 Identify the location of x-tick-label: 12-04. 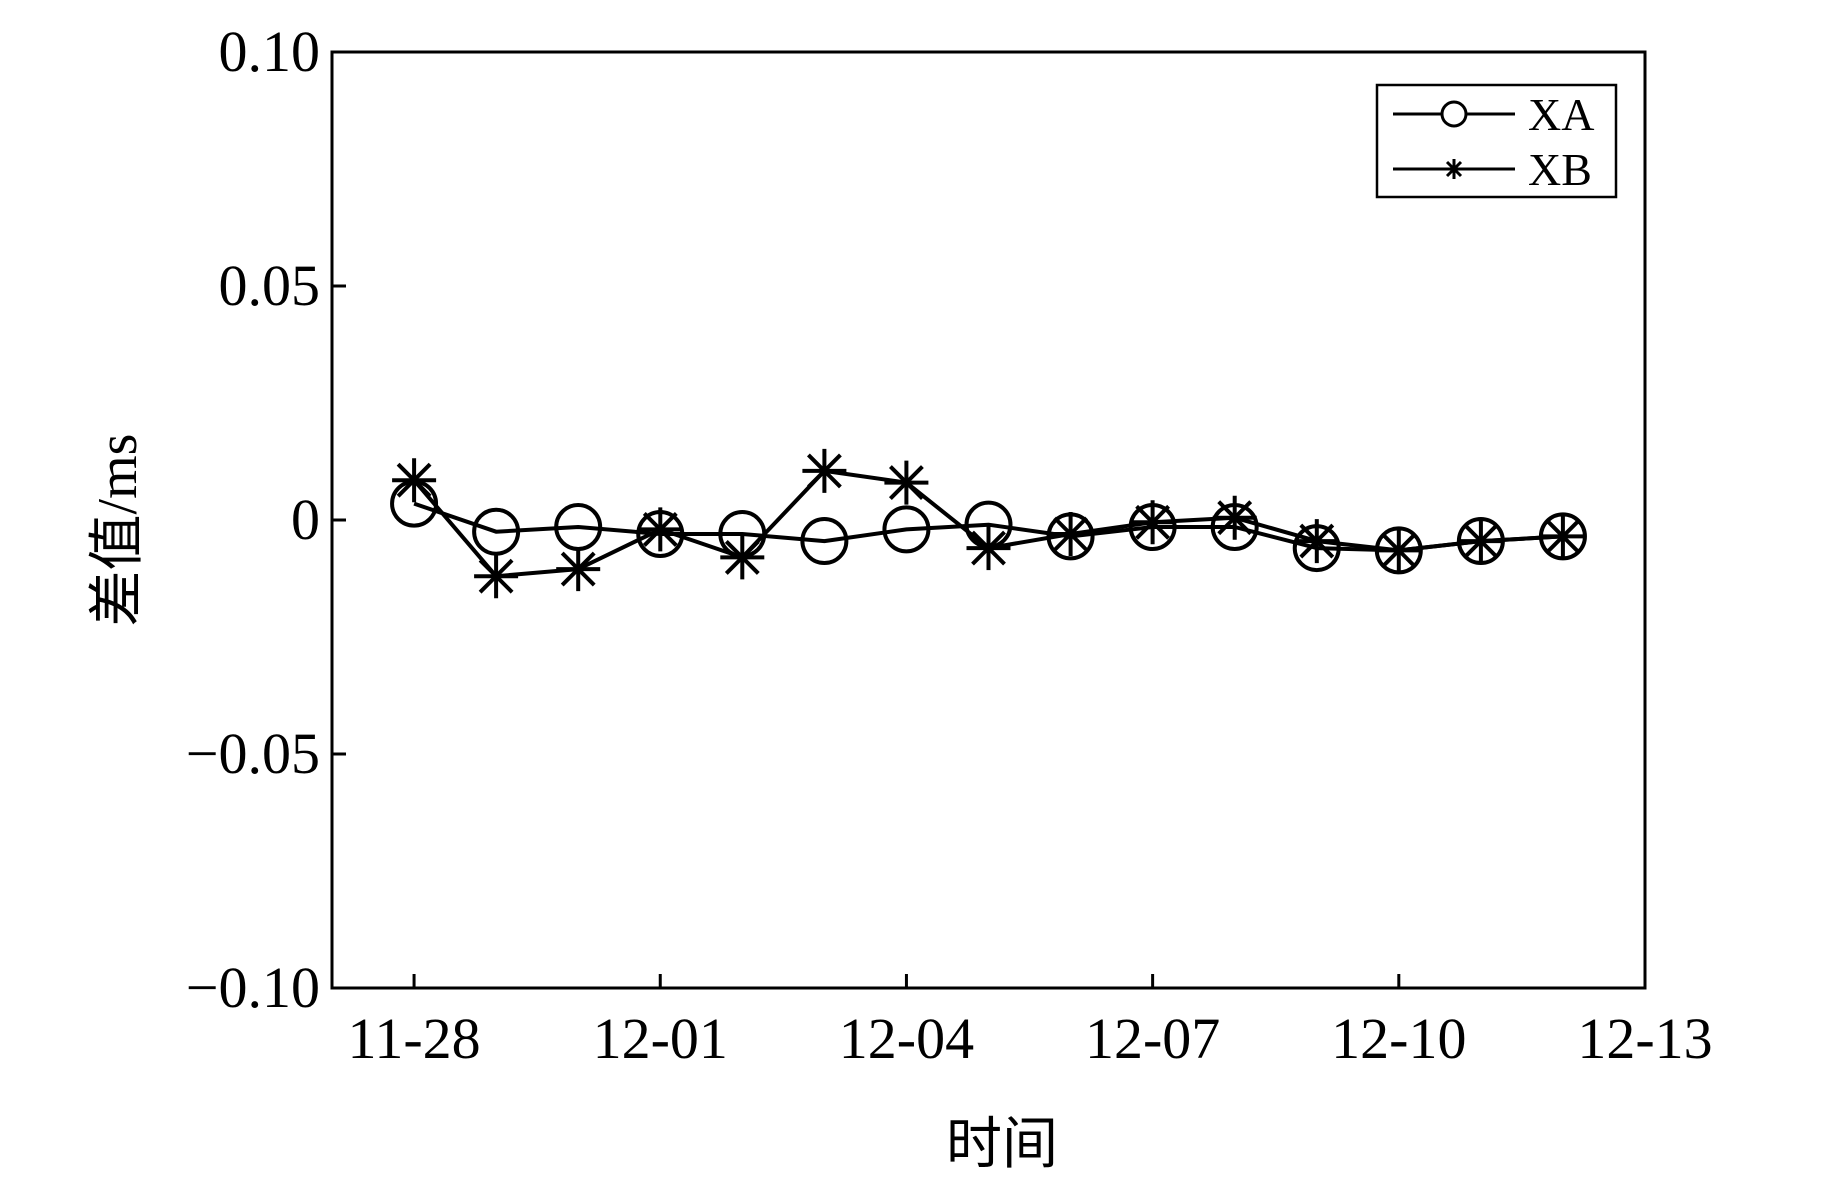
(906, 1038).